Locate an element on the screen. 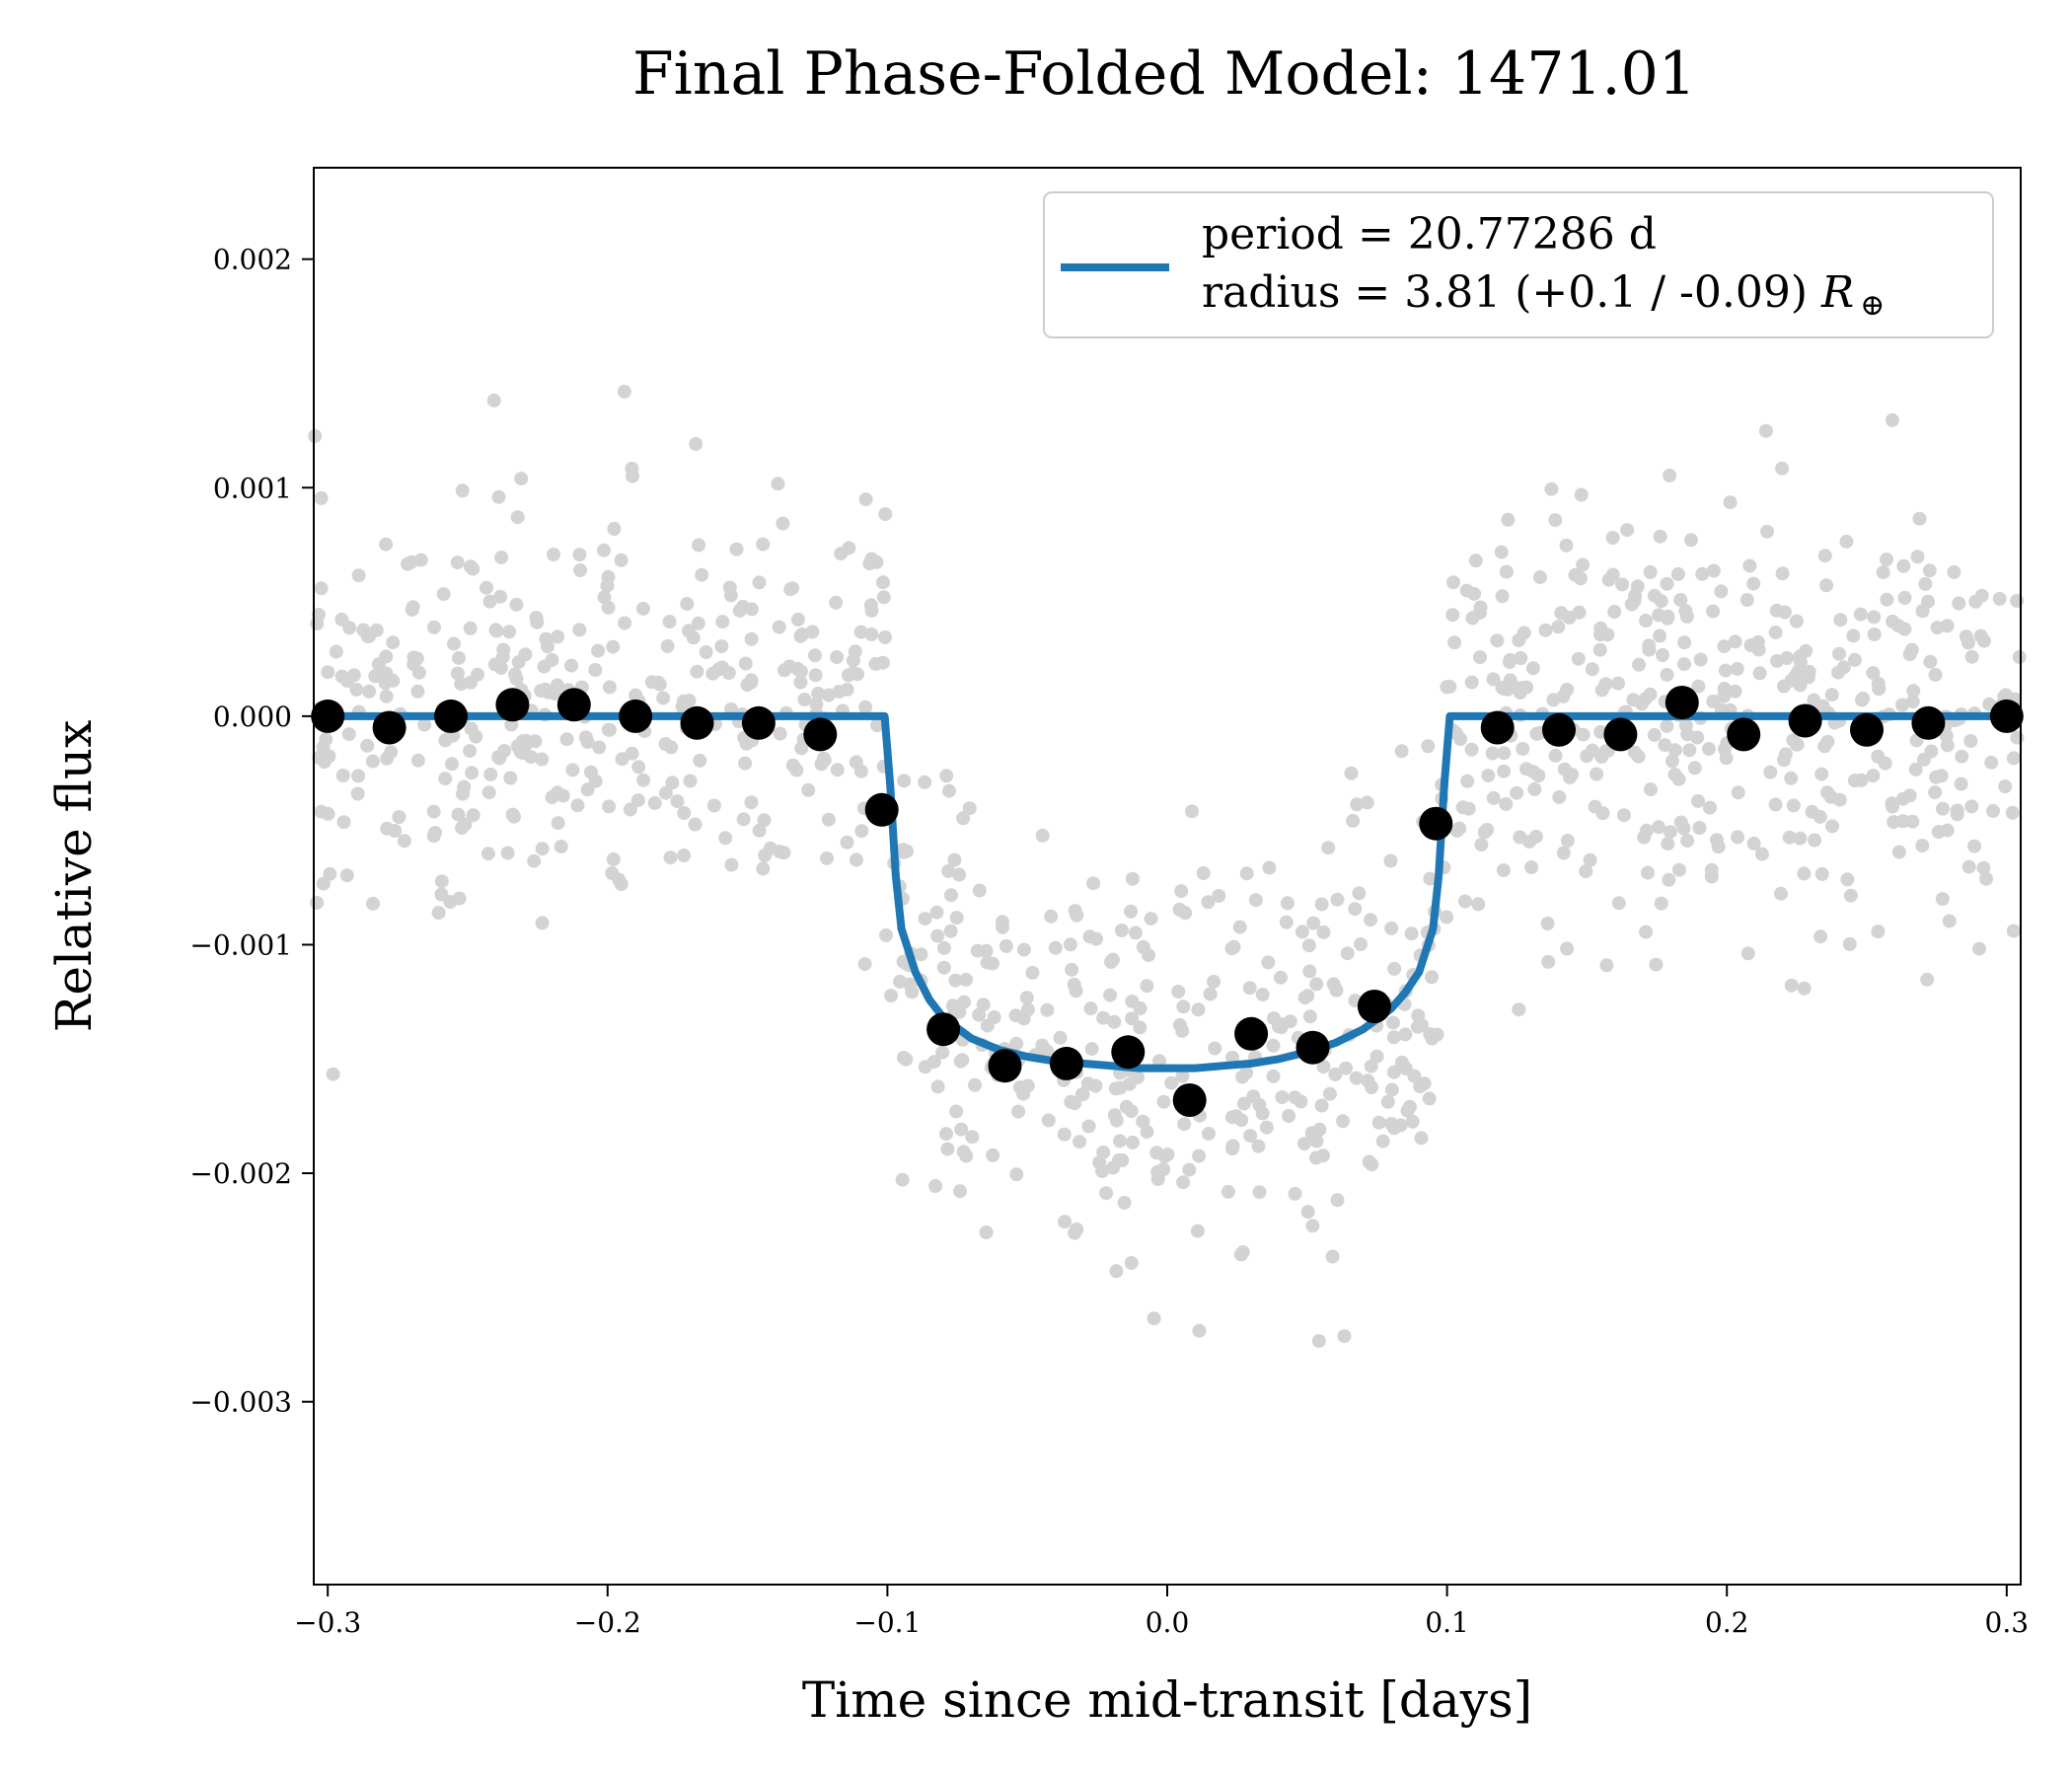  x-tick-label: 0.1 is located at coordinates (1447, 1623).